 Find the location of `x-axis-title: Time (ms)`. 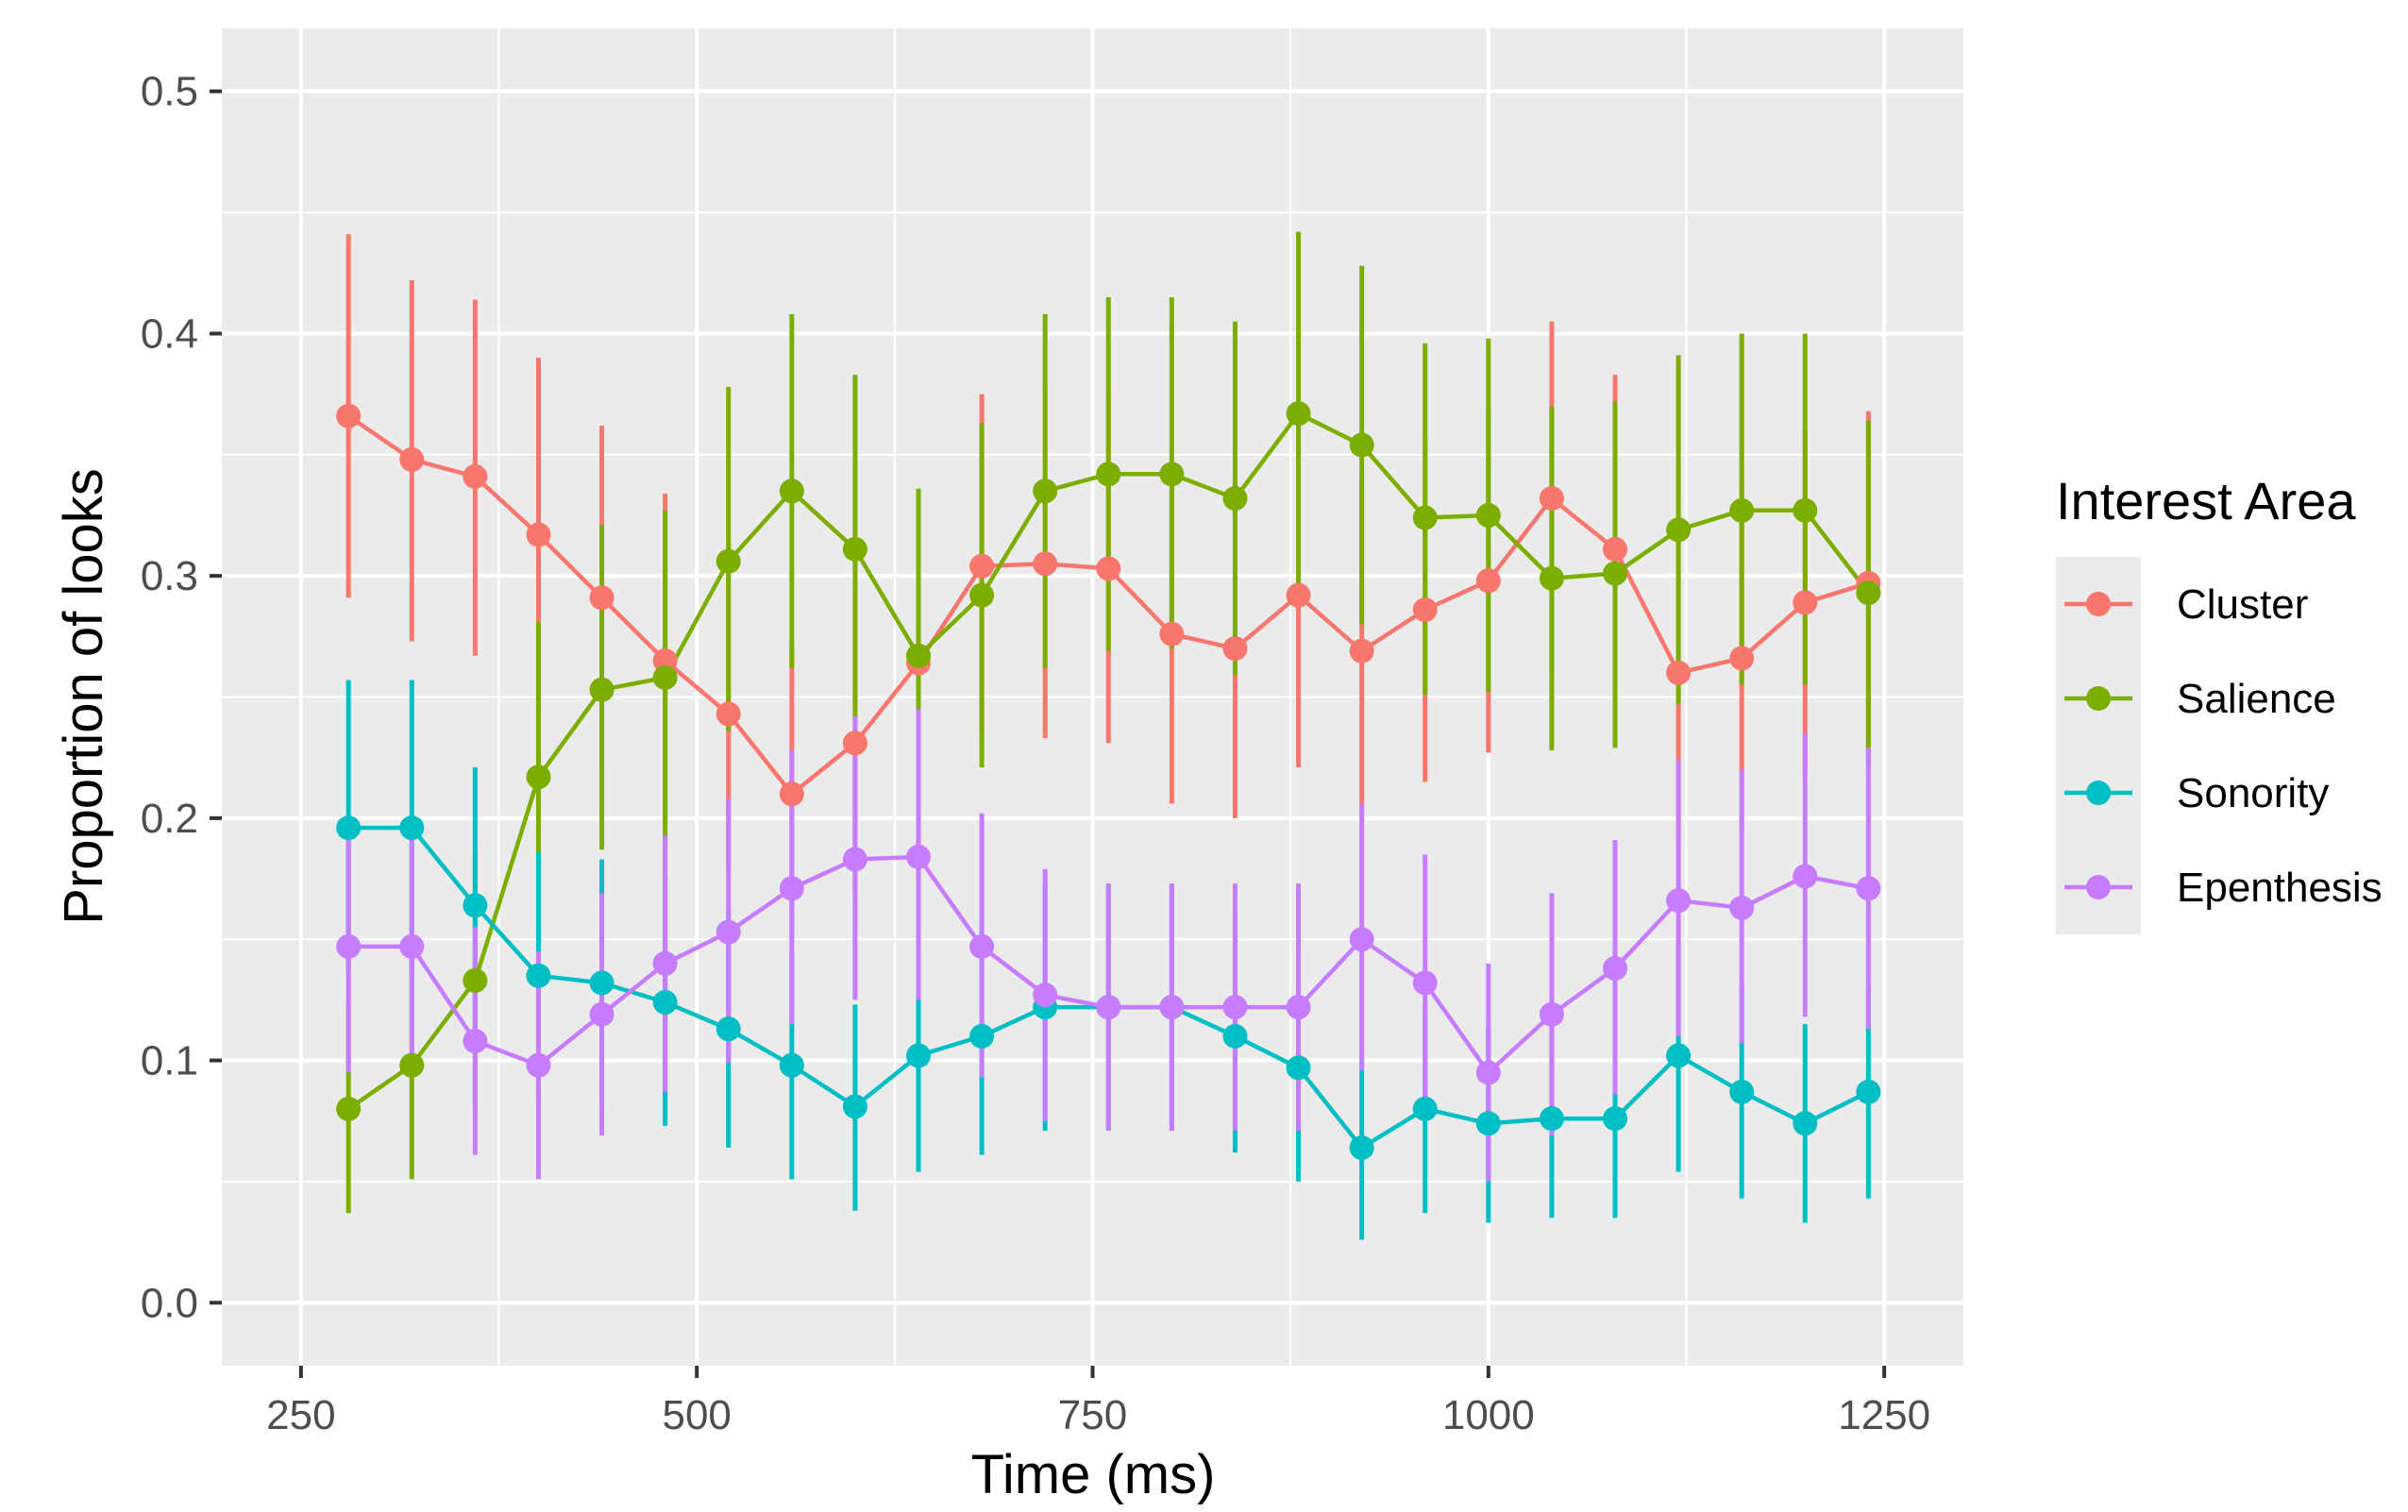

x-axis-title: Time (ms) is located at coordinates (1093, 1474).